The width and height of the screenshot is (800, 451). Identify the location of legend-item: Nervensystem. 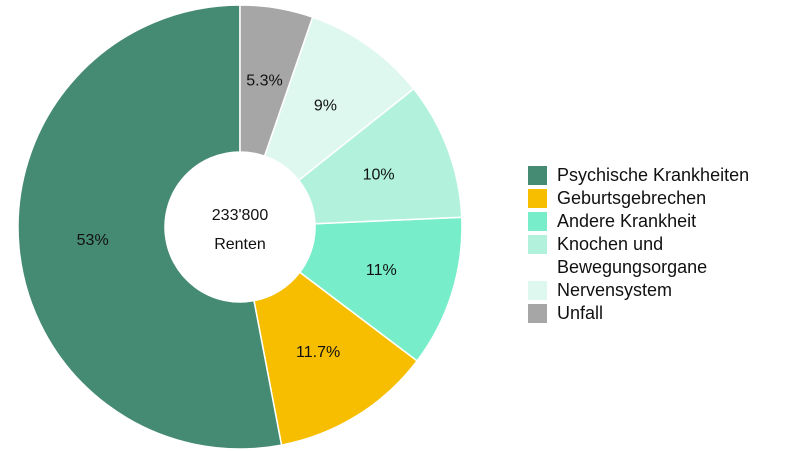
(664, 290).